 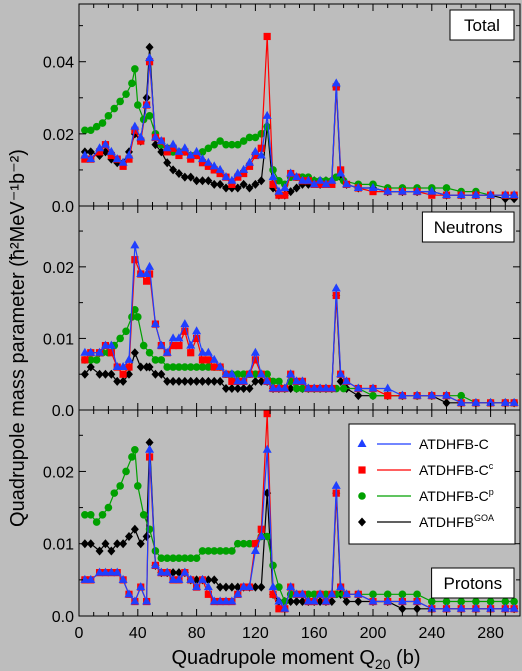 What do you see at coordinates (362, 496) in the screenshot?
I see `legend-marker` at bounding box center [362, 496].